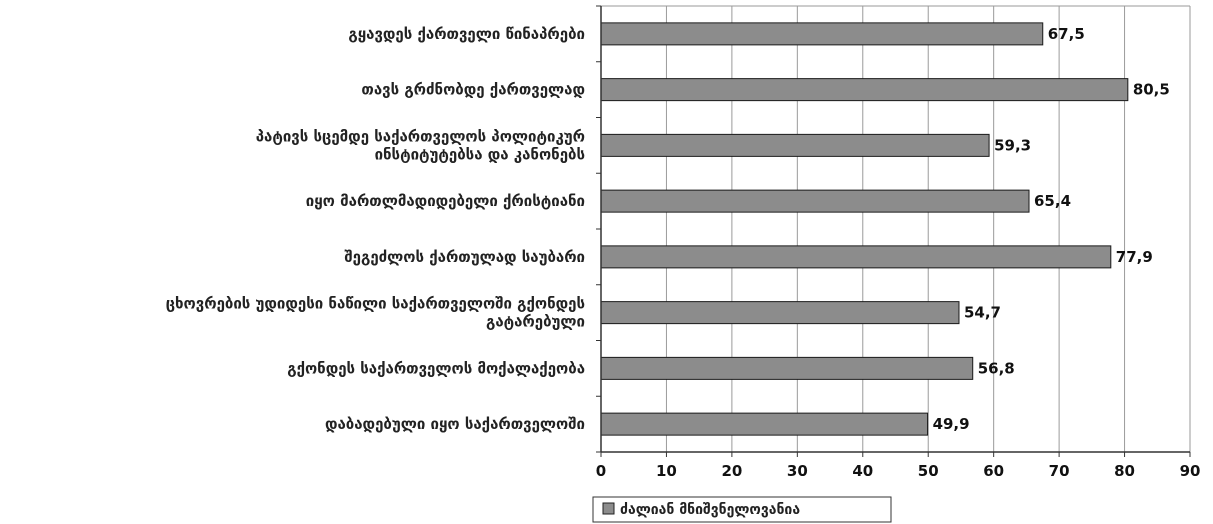 This screenshot has height=524, width=1213. Describe the element at coordinates (436, 368) in the screenshot. I see `category-label: გქონდეს საქართველოს მოქალაქეობა` at that location.